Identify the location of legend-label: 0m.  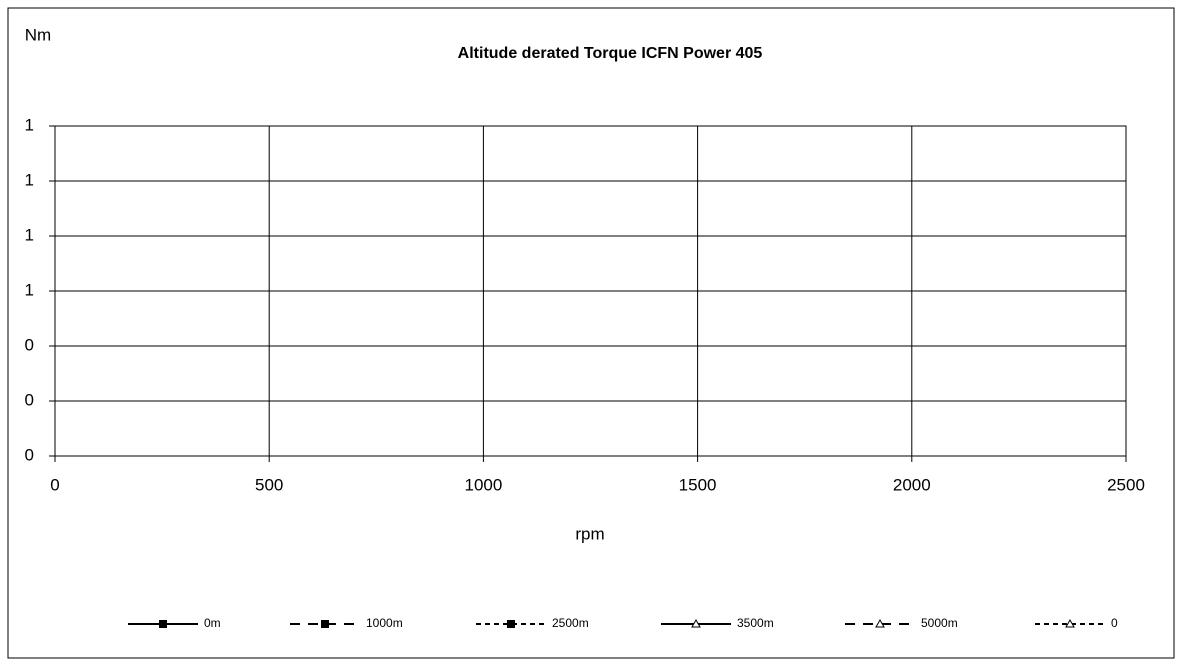
(212, 623).